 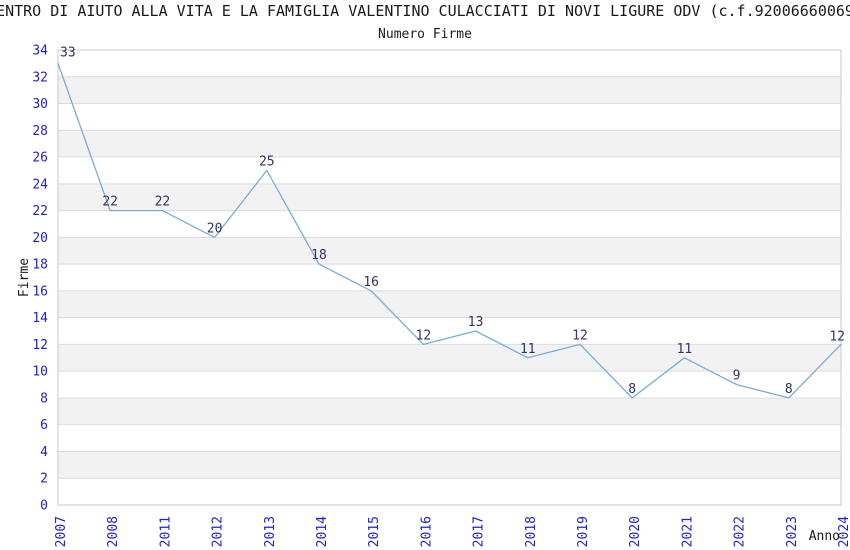 What do you see at coordinates (68, 52) in the screenshot?
I see `data-point-label: 33` at bounding box center [68, 52].